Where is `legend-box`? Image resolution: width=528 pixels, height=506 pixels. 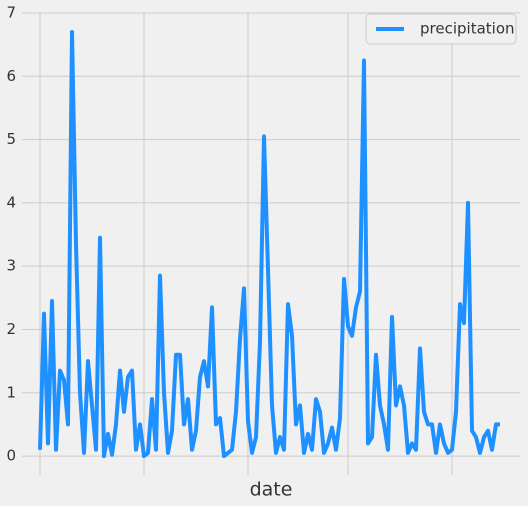
legend-box is located at coordinates (441, 29).